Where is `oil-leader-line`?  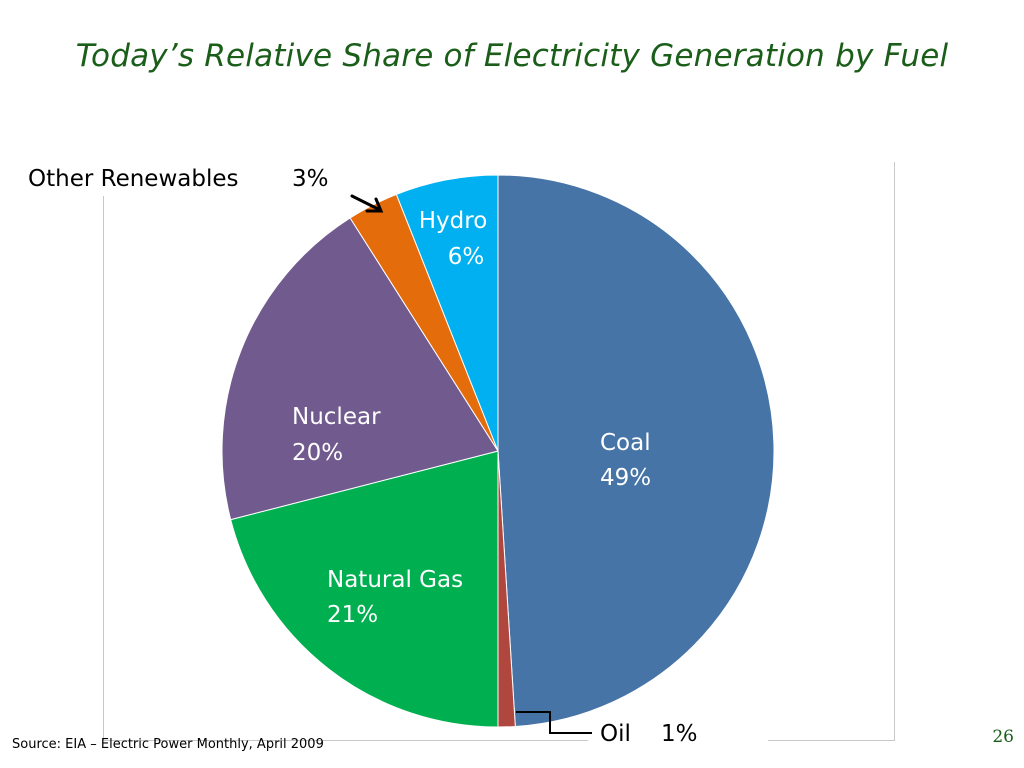 oil-leader-line is located at coordinates (554, 722).